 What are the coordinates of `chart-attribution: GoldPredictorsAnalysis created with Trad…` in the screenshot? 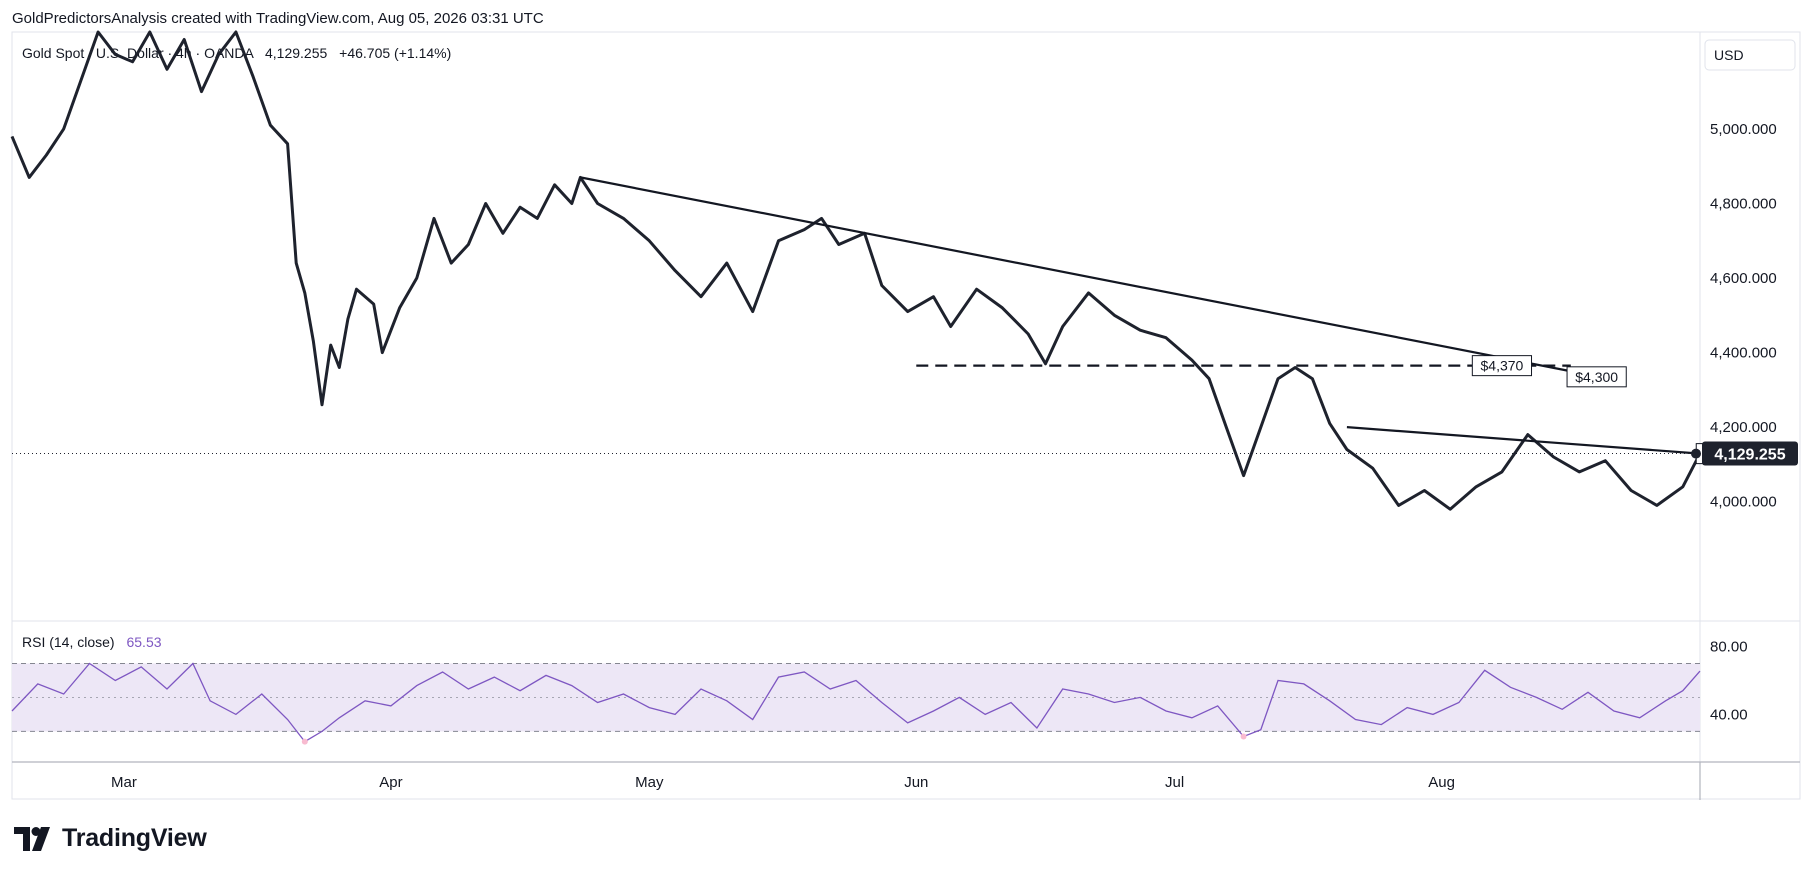 It's located at (278, 18).